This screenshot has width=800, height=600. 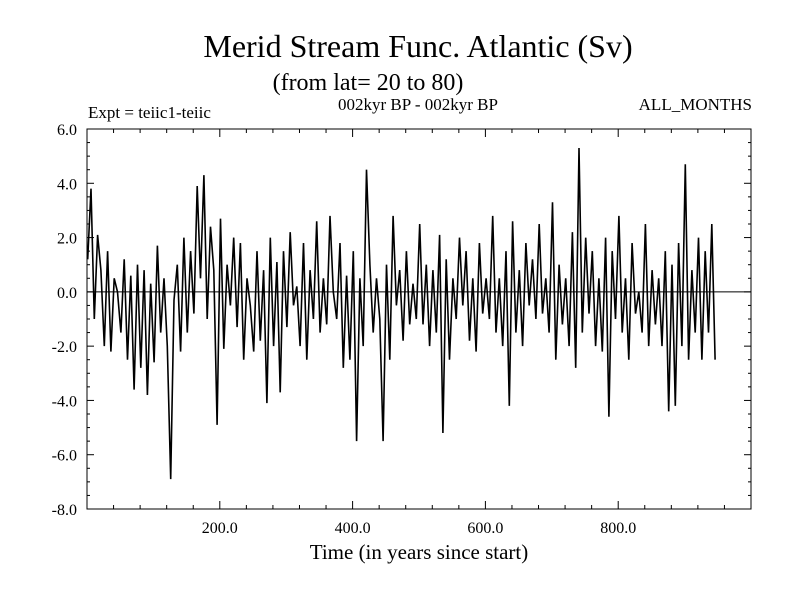 I want to click on y-tick-label: 4.0, so click(x=67, y=184).